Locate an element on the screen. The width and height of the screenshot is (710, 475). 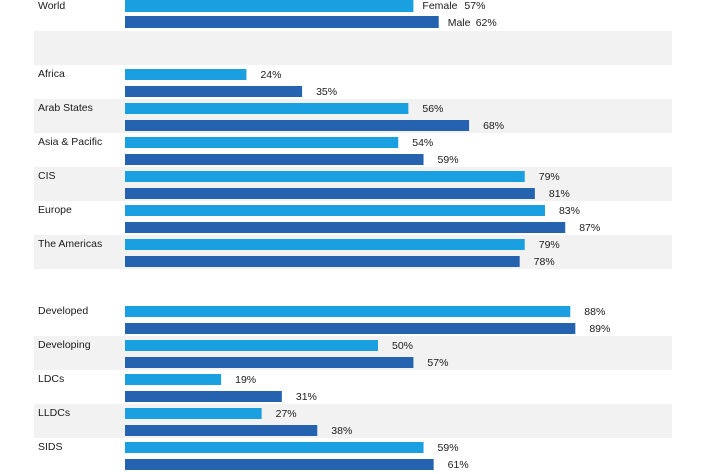
bar-ldcs-female is located at coordinates (173, 379).